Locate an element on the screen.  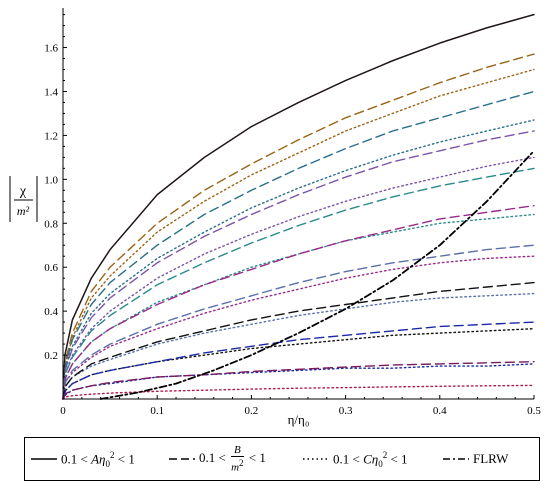
y-tick-label: 0.2 is located at coordinates (51, 356).